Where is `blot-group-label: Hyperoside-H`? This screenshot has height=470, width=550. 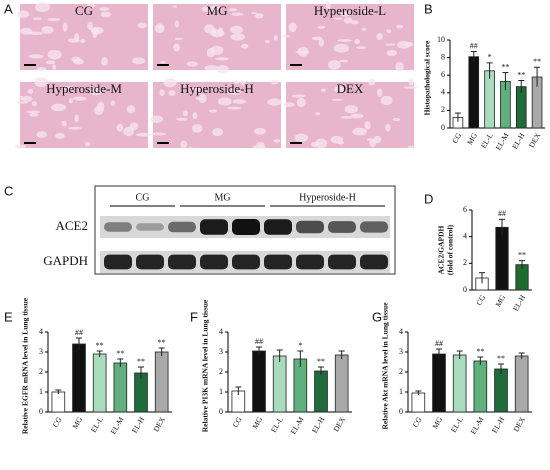
blot-group-label: Hyperoside-H is located at coordinates (327, 197).